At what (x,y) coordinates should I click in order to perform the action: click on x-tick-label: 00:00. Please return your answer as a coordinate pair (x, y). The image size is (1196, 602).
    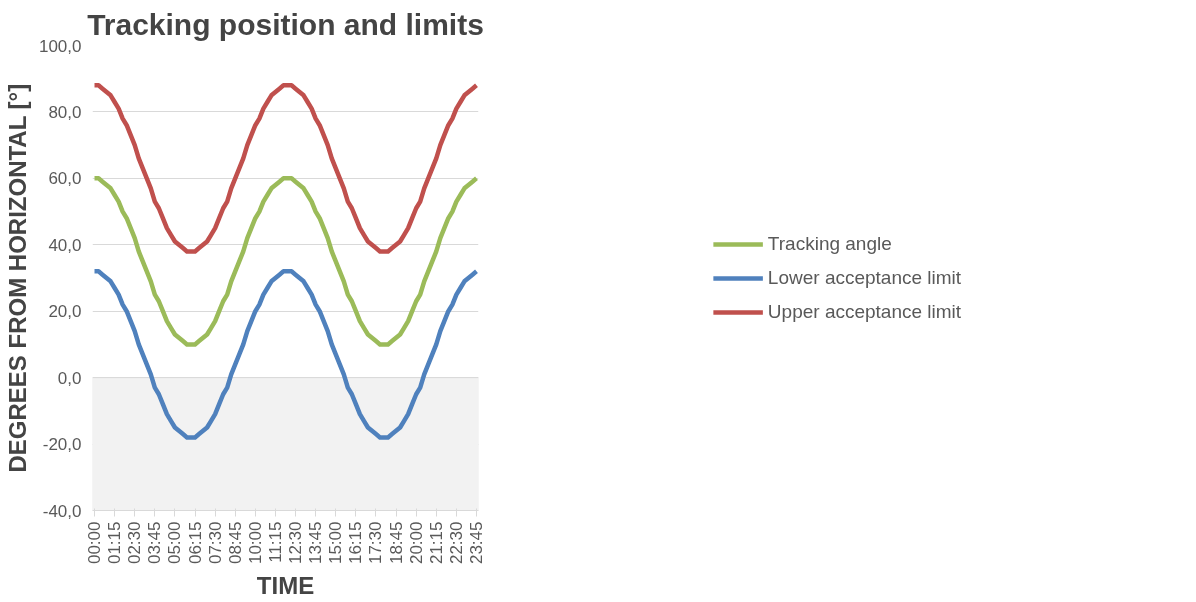
    Looking at the image, I should click on (95, 543).